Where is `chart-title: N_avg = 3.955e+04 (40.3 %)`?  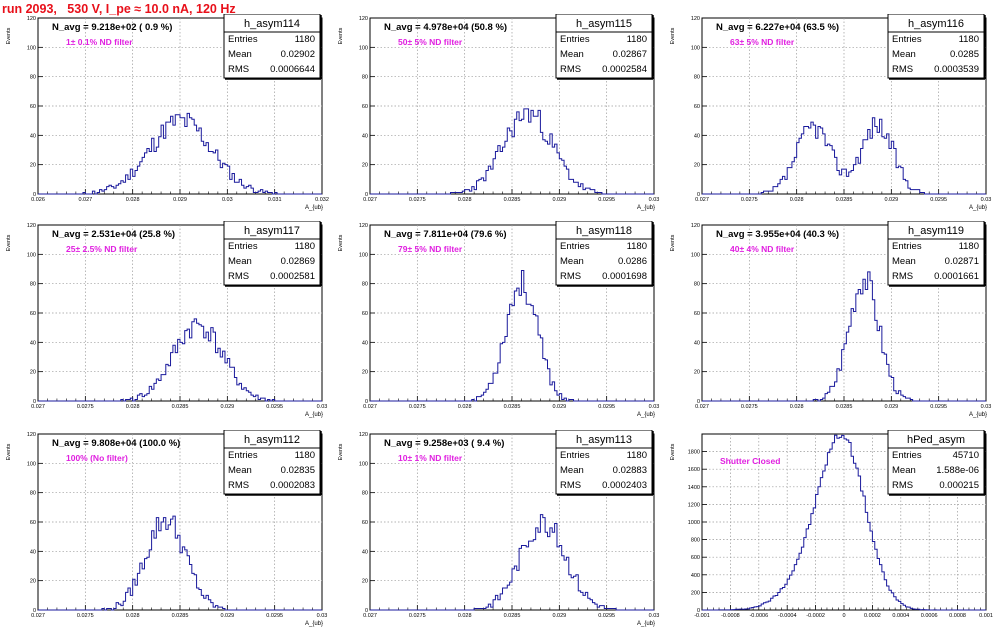
chart-title: N_avg = 3.955e+04 (40.3 %) is located at coordinates (777, 234).